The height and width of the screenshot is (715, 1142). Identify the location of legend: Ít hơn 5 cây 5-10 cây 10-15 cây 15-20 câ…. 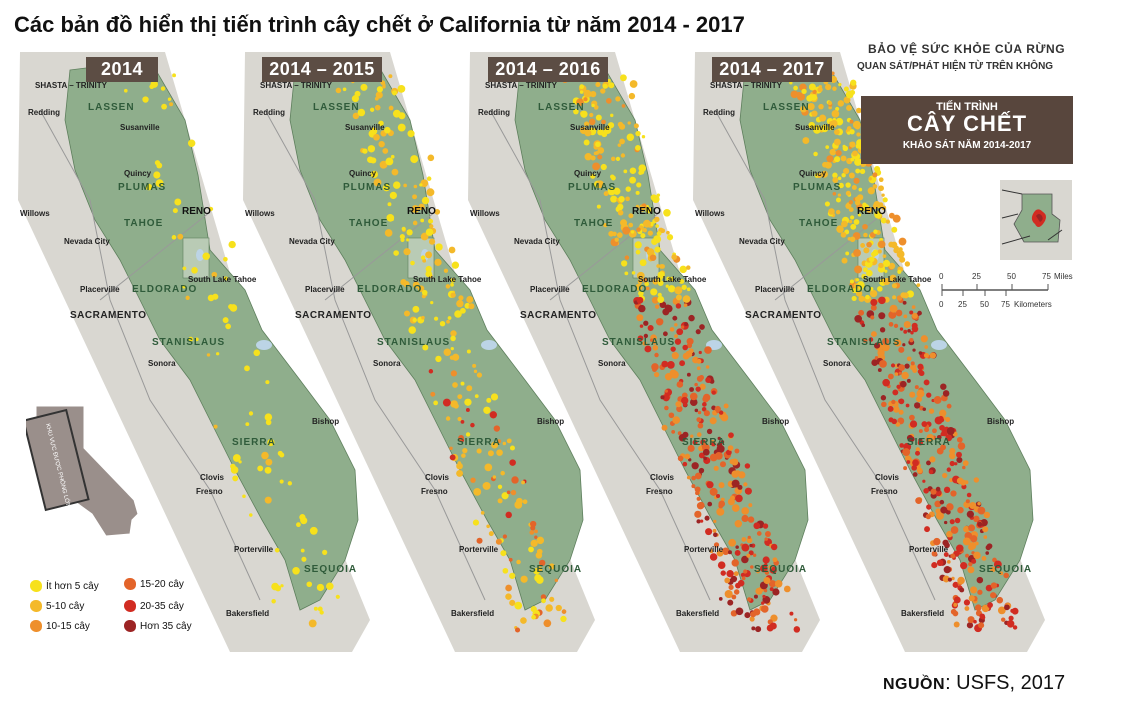
(130, 608).